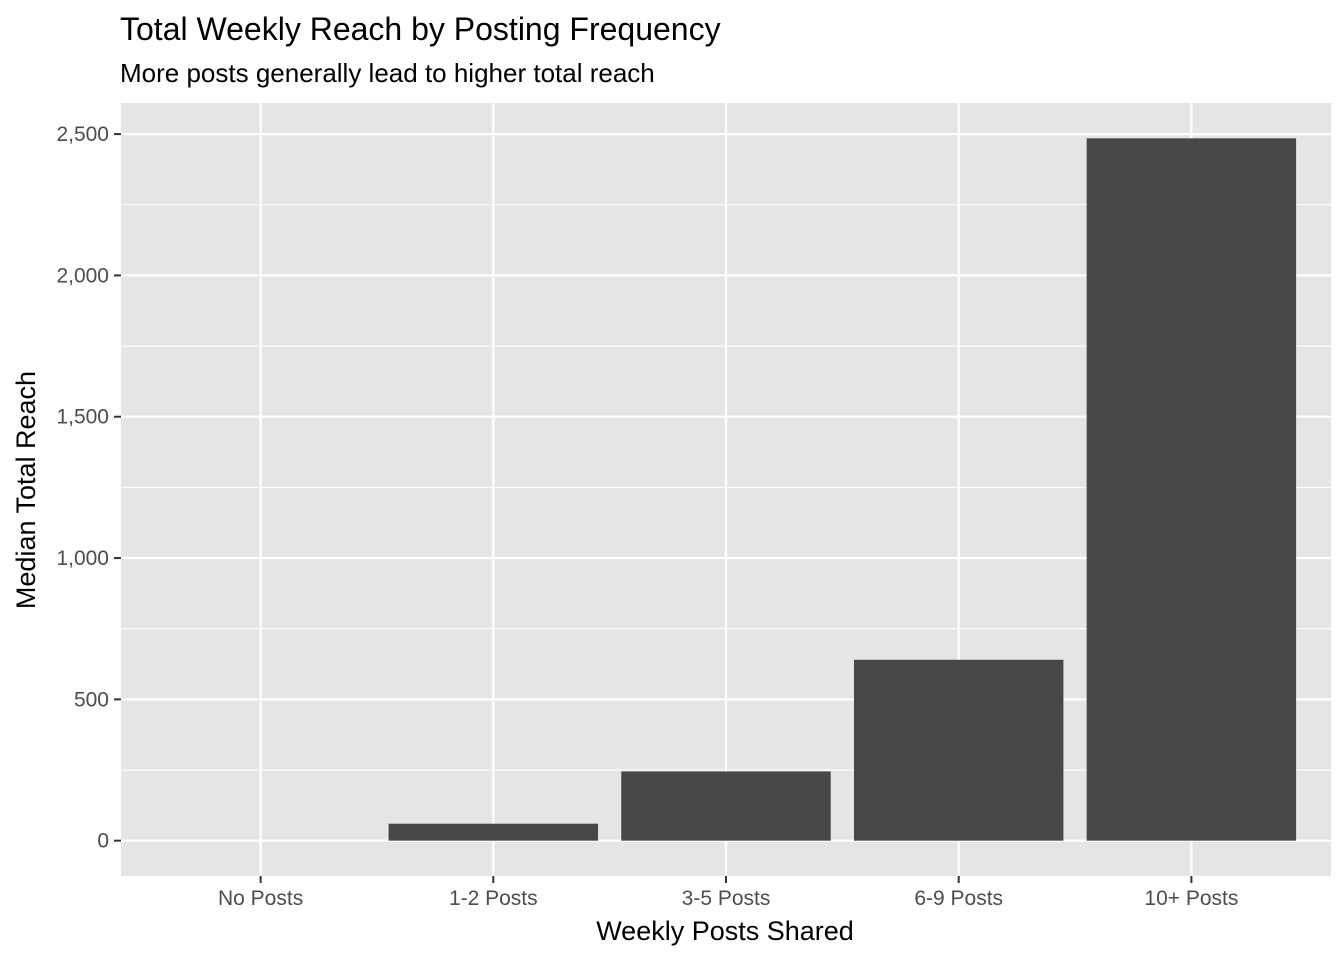 Image resolution: width=1344 pixels, height=960 pixels. I want to click on y-tick-label: 1,000, so click(82, 558).